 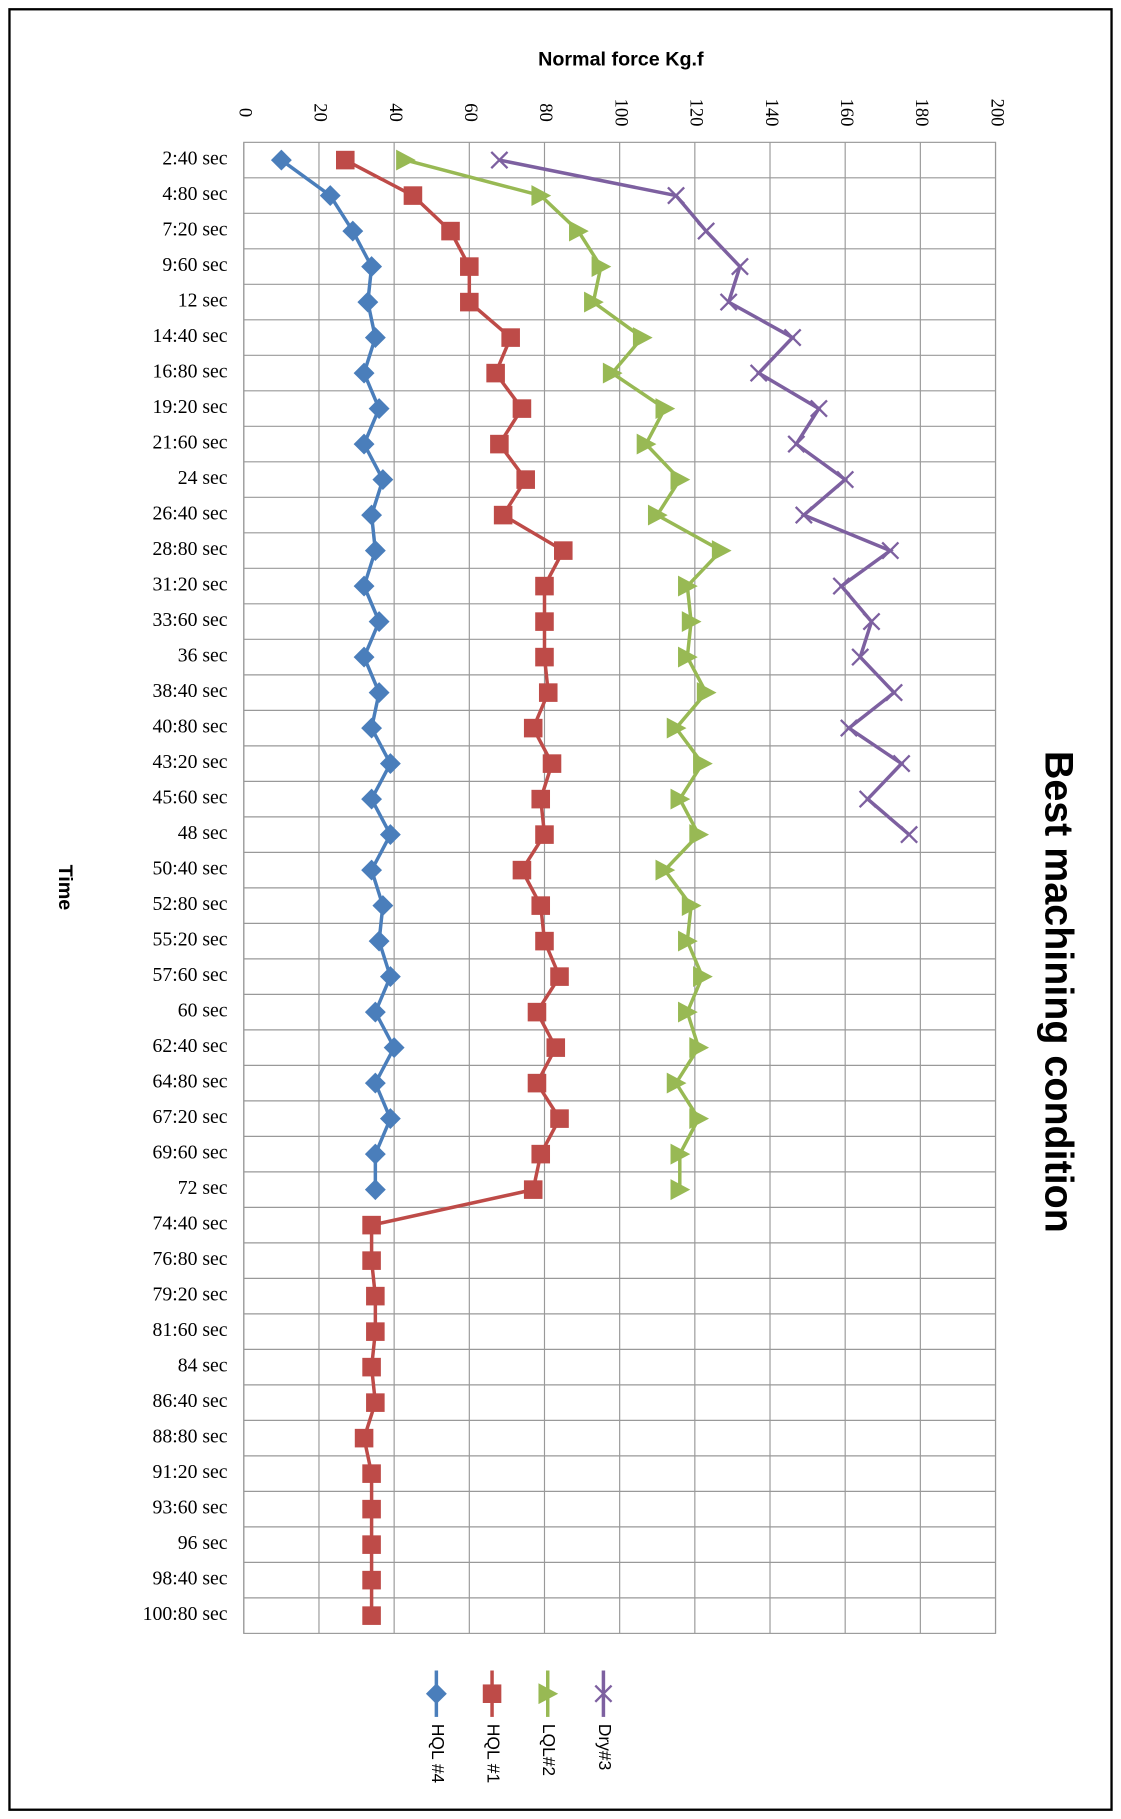 What do you see at coordinates (696, 113) in the screenshot?
I see `x-tick-label: 120` at bounding box center [696, 113].